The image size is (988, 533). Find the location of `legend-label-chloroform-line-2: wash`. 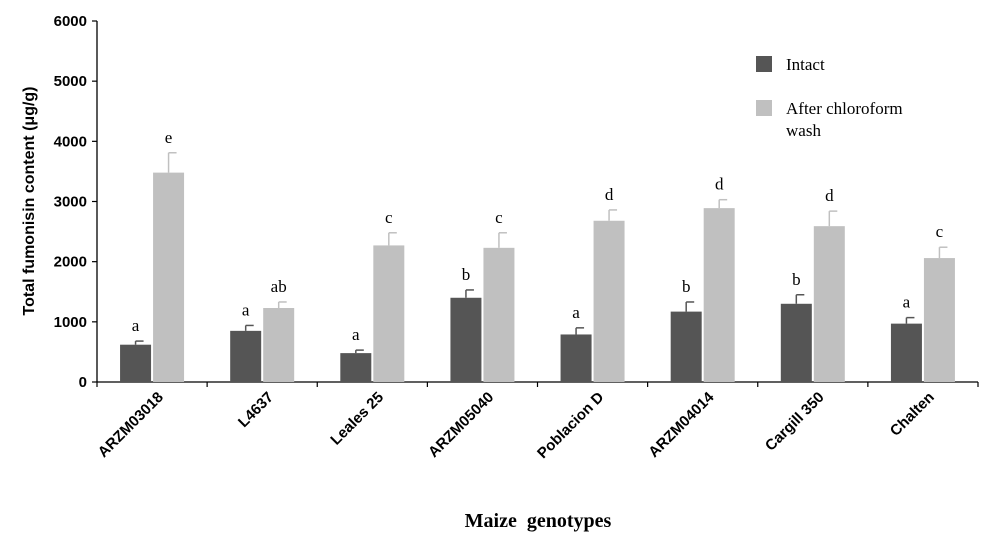

legend-label-chloroform-line-2: wash is located at coordinates (803, 130).